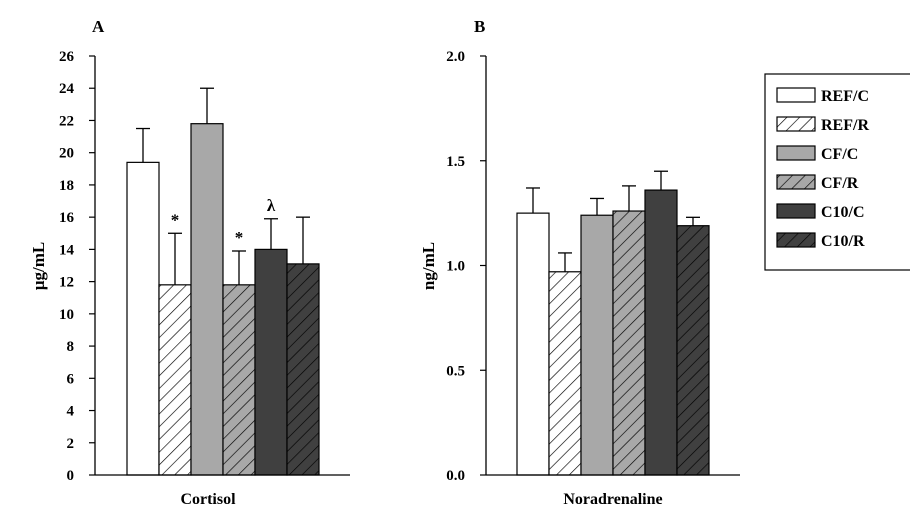 This screenshot has height=514, width=910. What do you see at coordinates (71, 476) in the screenshot?
I see `y-tick-label: 0` at bounding box center [71, 476].